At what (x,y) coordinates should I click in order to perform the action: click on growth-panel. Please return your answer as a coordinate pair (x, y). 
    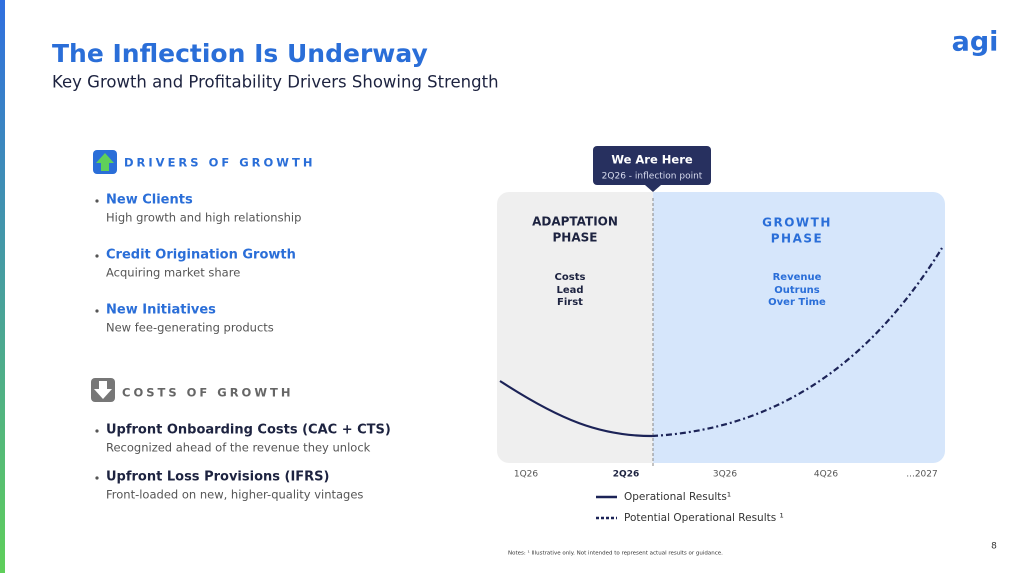
    Looking at the image, I should click on (799, 327).